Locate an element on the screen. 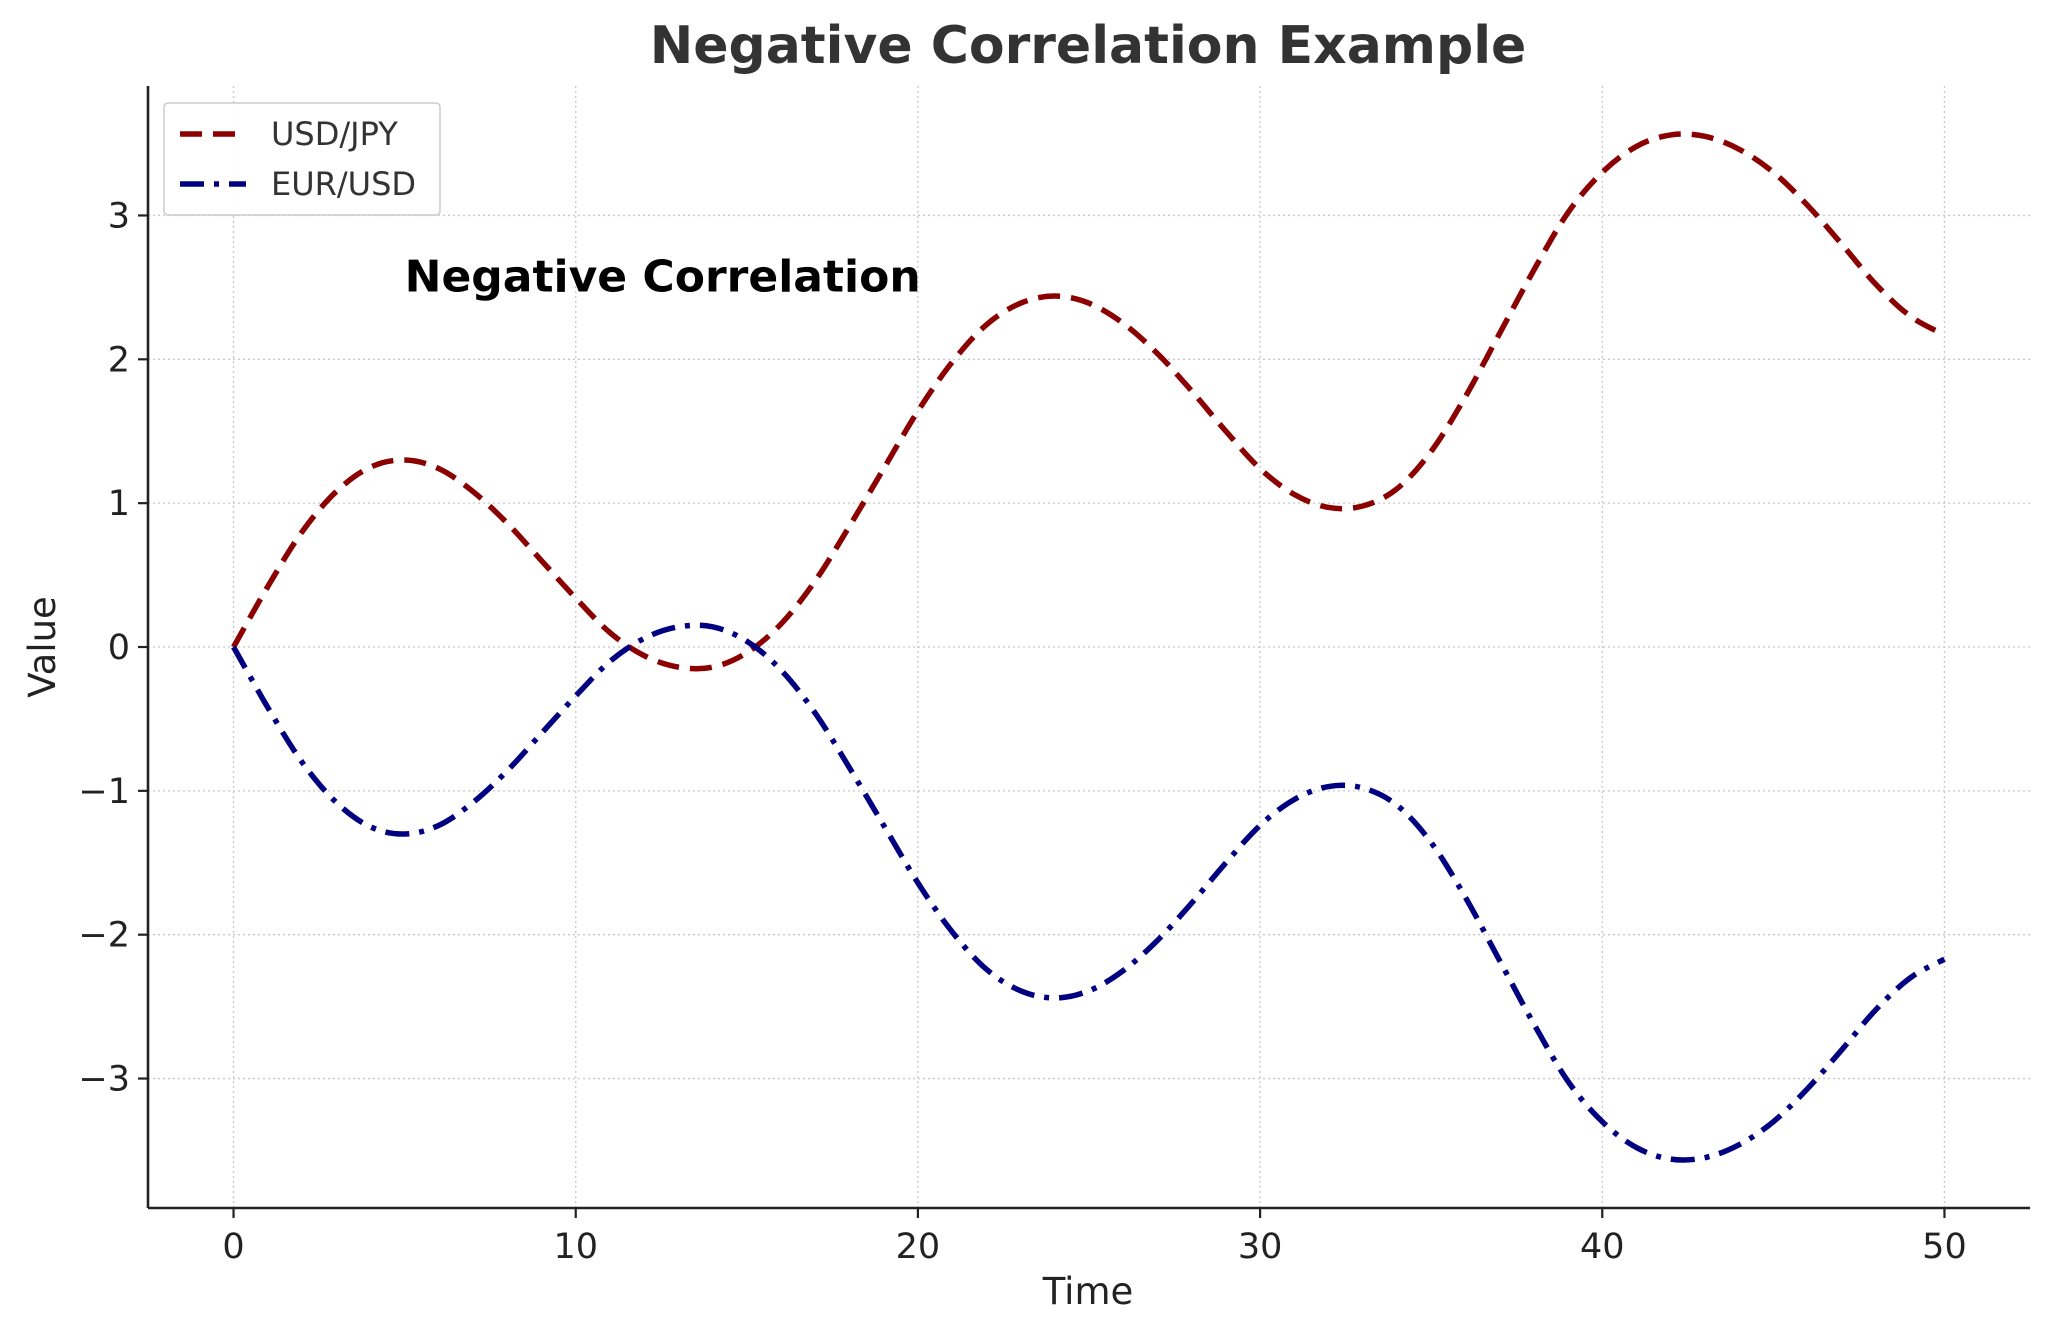  x-tick-label: 50 is located at coordinates (1944, 1247).